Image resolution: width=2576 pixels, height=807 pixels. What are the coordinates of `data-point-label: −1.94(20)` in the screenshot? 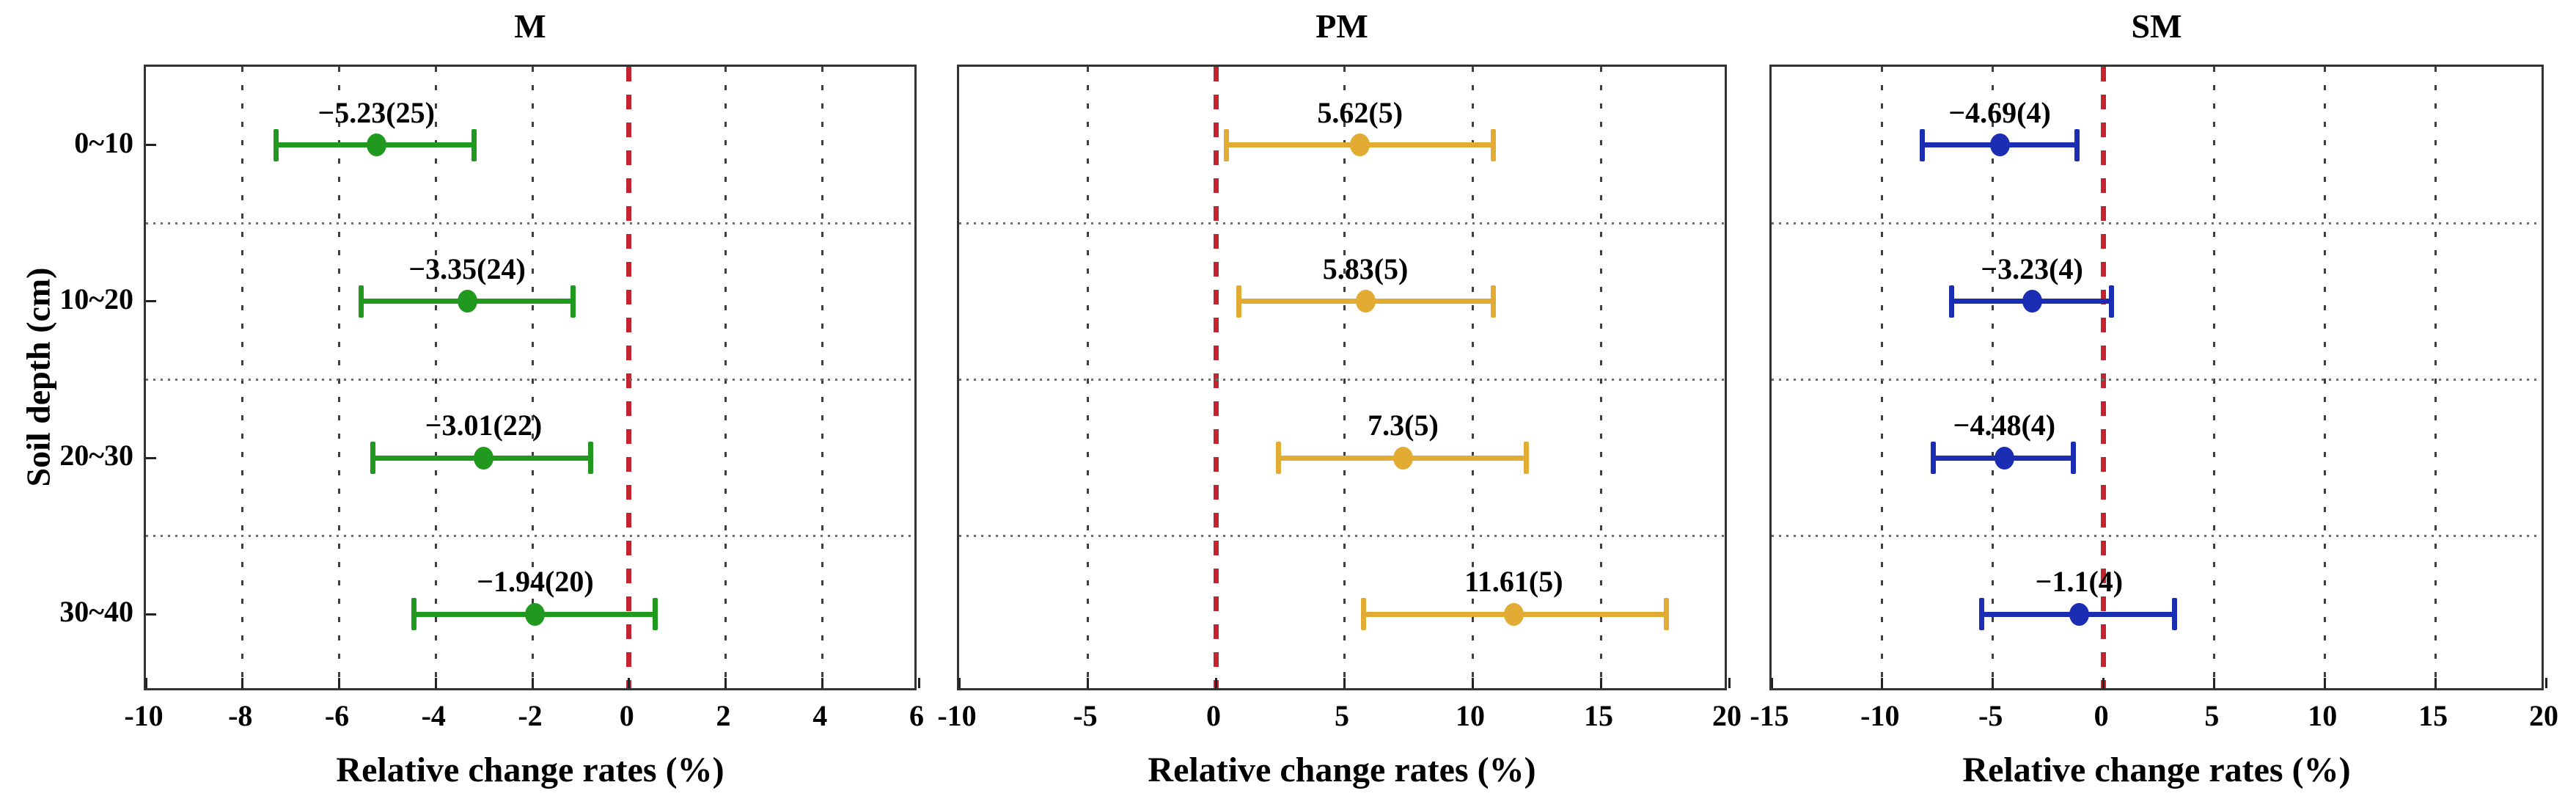 It's located at (535, 582).